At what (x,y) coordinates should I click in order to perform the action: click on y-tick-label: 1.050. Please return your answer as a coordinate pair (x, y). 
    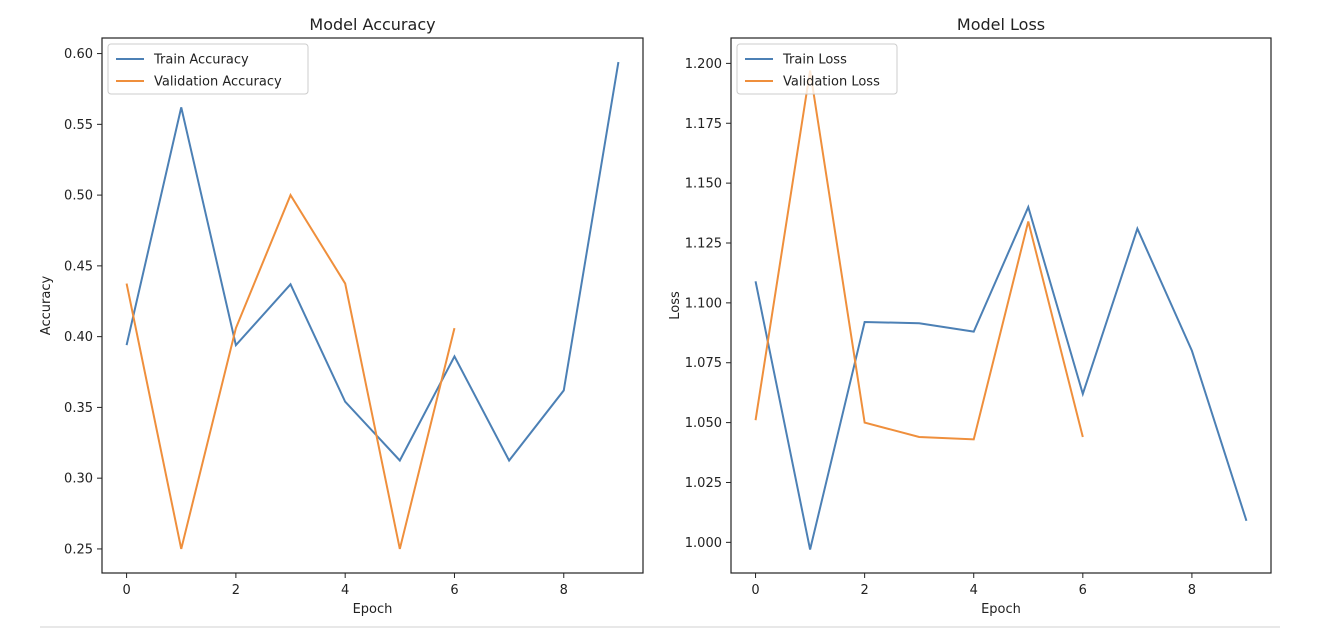
    Looking at the image, I should click on (703, 423).